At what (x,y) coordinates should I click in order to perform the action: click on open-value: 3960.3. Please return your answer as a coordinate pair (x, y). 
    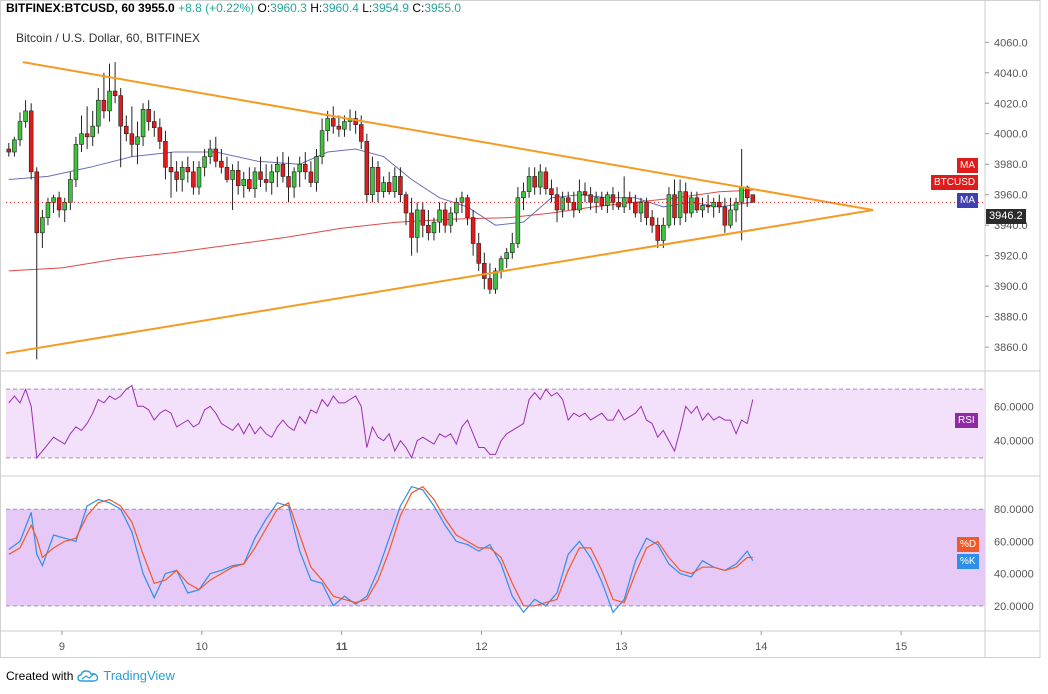
    Looking at the image, I should click on (288, 8).